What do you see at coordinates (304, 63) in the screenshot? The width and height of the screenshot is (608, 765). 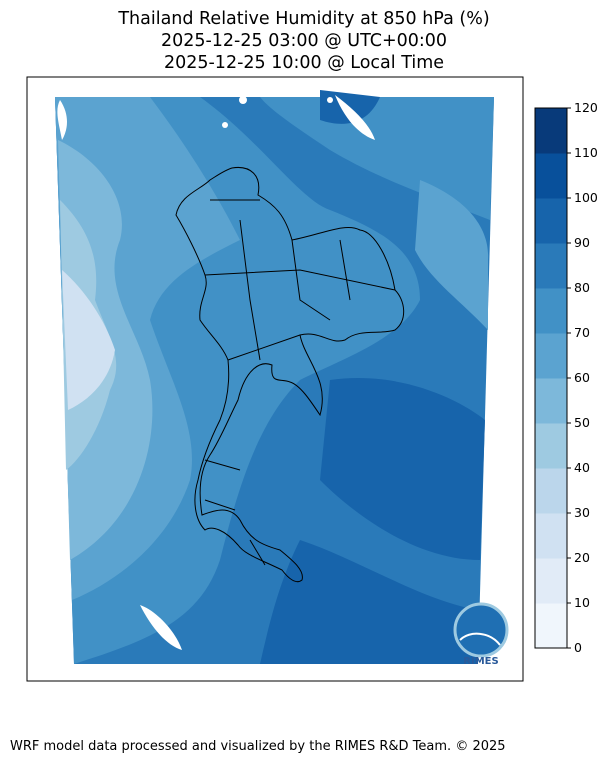 I see `local-time: 2025-12-25 10:00 @ Local Time` at bounding box center [304, 63].